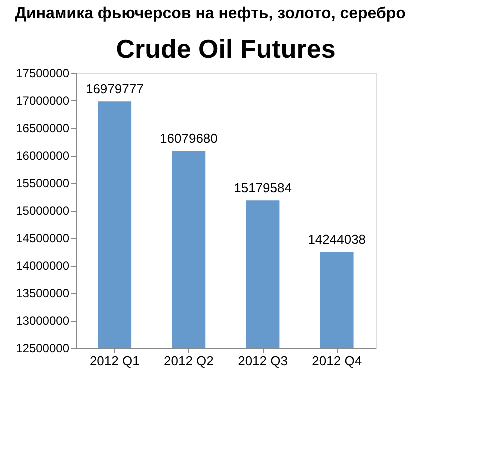 Image resolution: width=490 pixels, height=460 pixels. Describe the element at coordinates (189, 361) in the screenshot. I see `x-tick-label: 2012 Q2` at that location.